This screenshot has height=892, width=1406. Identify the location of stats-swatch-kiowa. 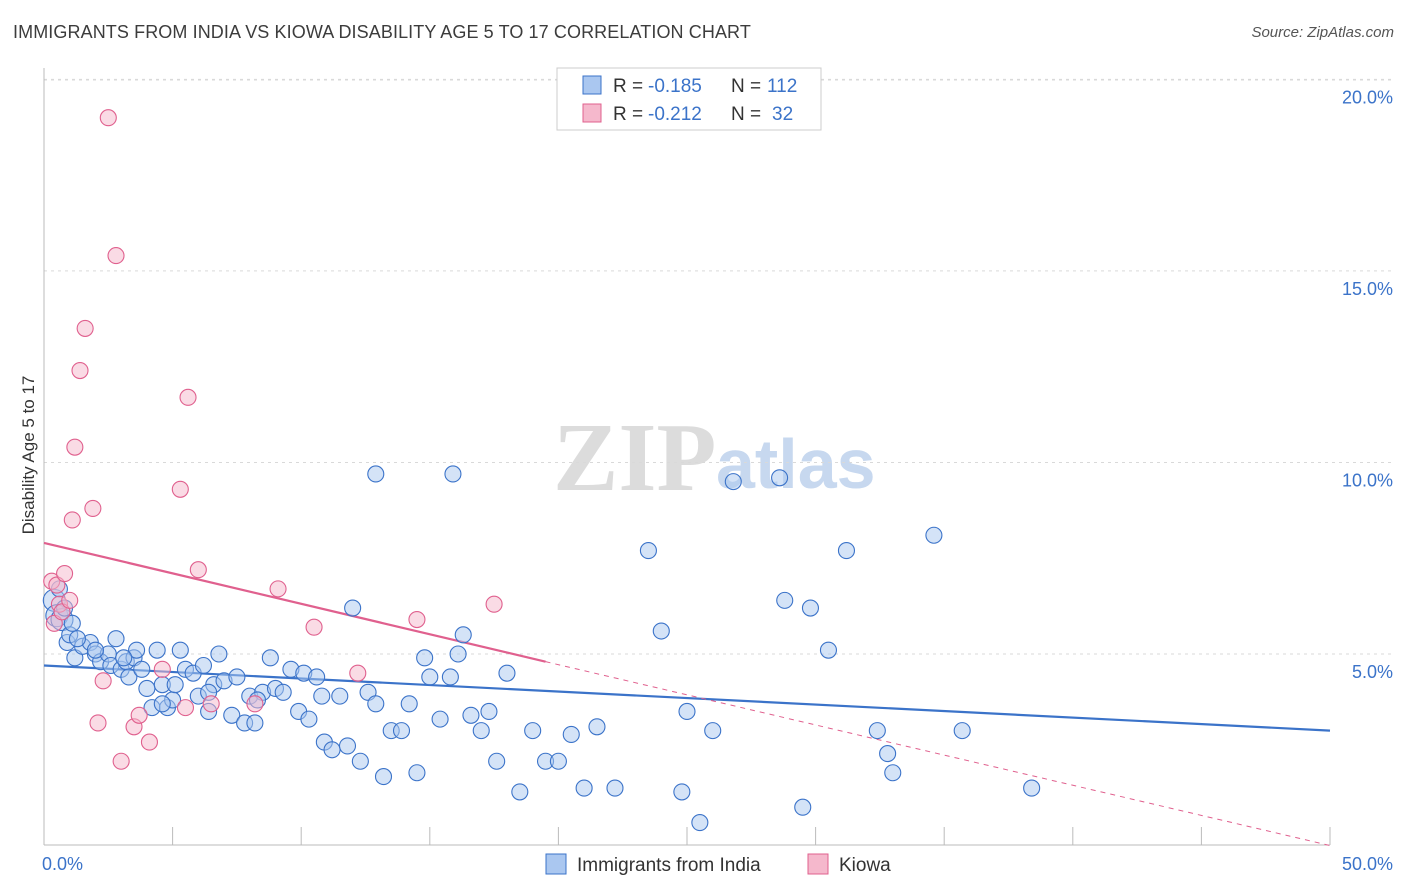
(592, 113).